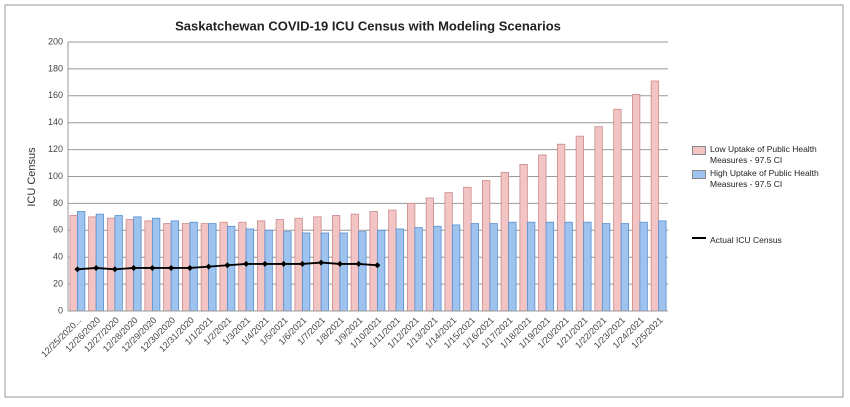 The width and height of the screenshot is (850, 407). What do you see at coordinates (55, 68) in the screenshot?
I see `y-tick-label: 180` at bounding box center [55, 68].